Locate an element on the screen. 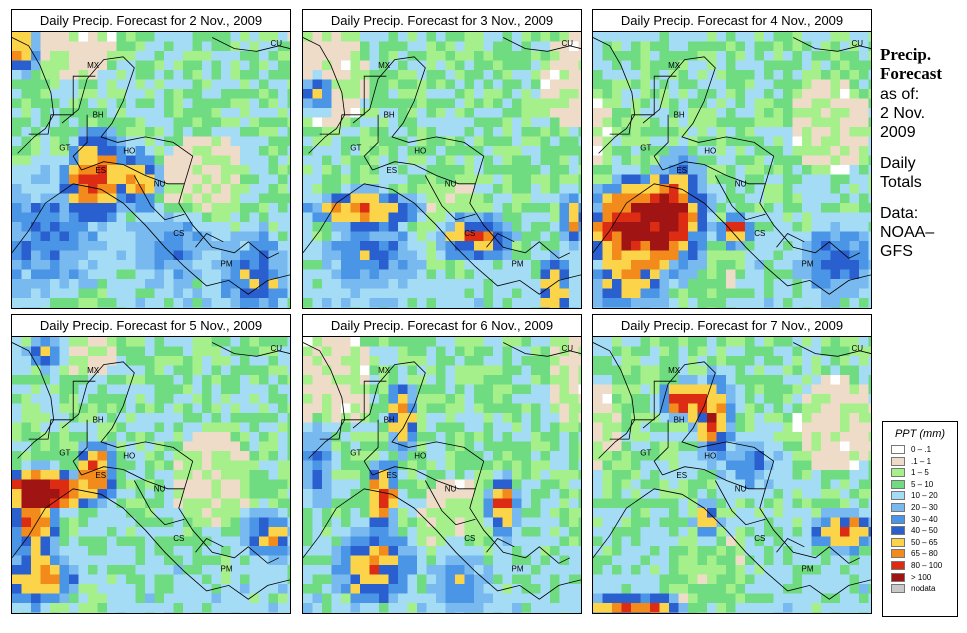 The height and width of the screenshot is (633, 967). country-border is located at coordinates (450, 198).